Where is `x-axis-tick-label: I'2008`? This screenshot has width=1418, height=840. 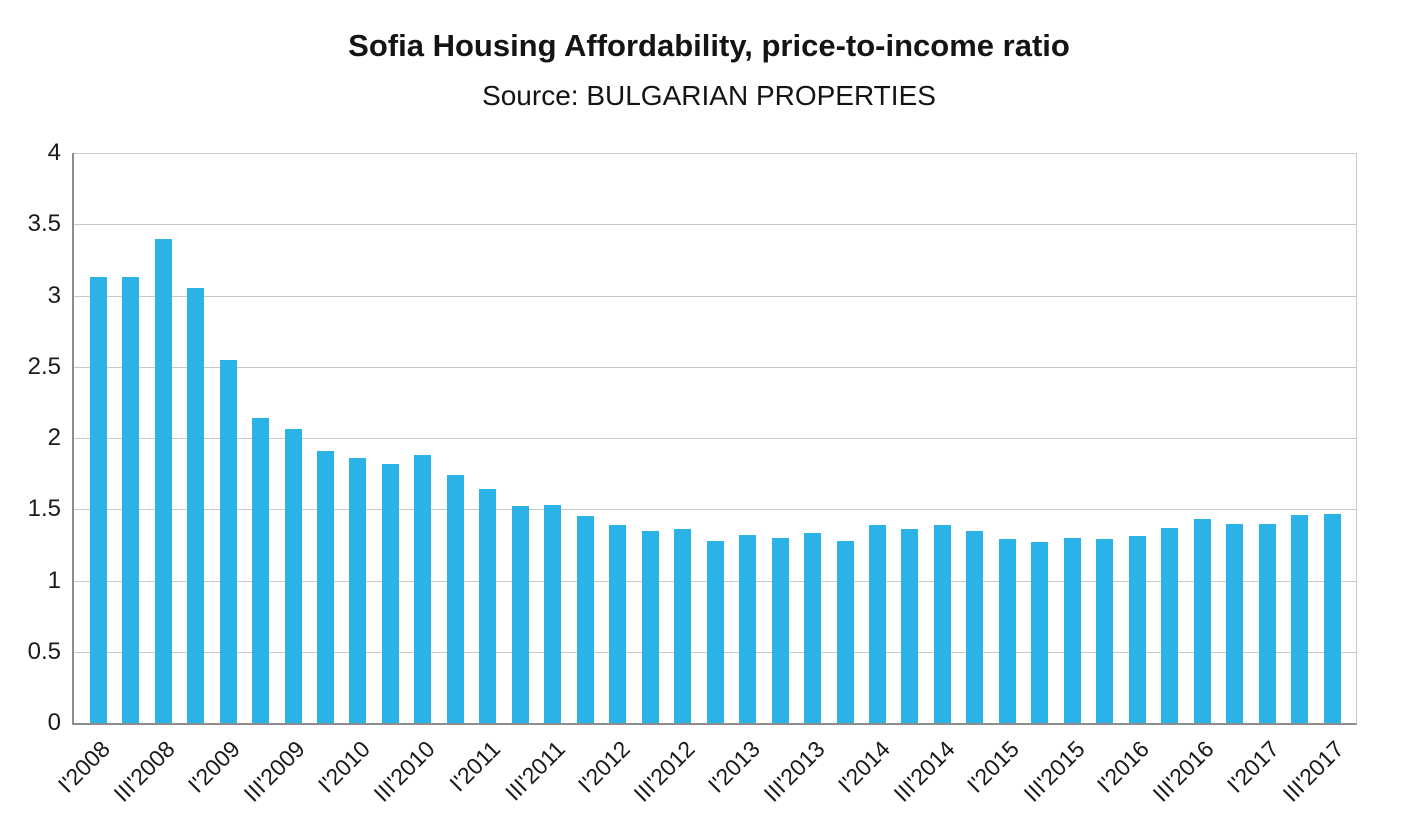 x-axis-tick-label: I'2008 is located at coordinates (84, 766).